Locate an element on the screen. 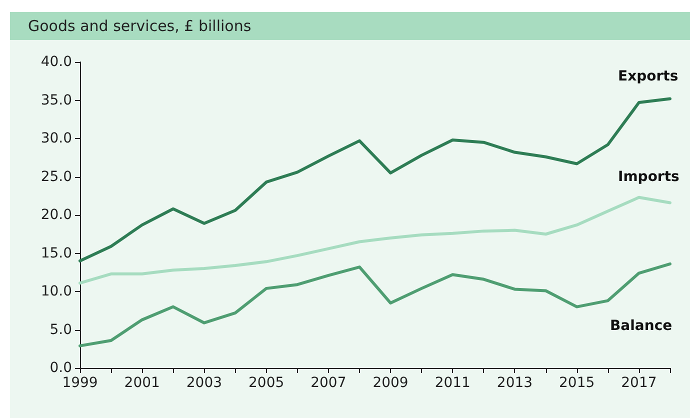 The width and height of the screenshot is (690, 418). x-tick-label: 2011 is located at coordinates (452, 383).